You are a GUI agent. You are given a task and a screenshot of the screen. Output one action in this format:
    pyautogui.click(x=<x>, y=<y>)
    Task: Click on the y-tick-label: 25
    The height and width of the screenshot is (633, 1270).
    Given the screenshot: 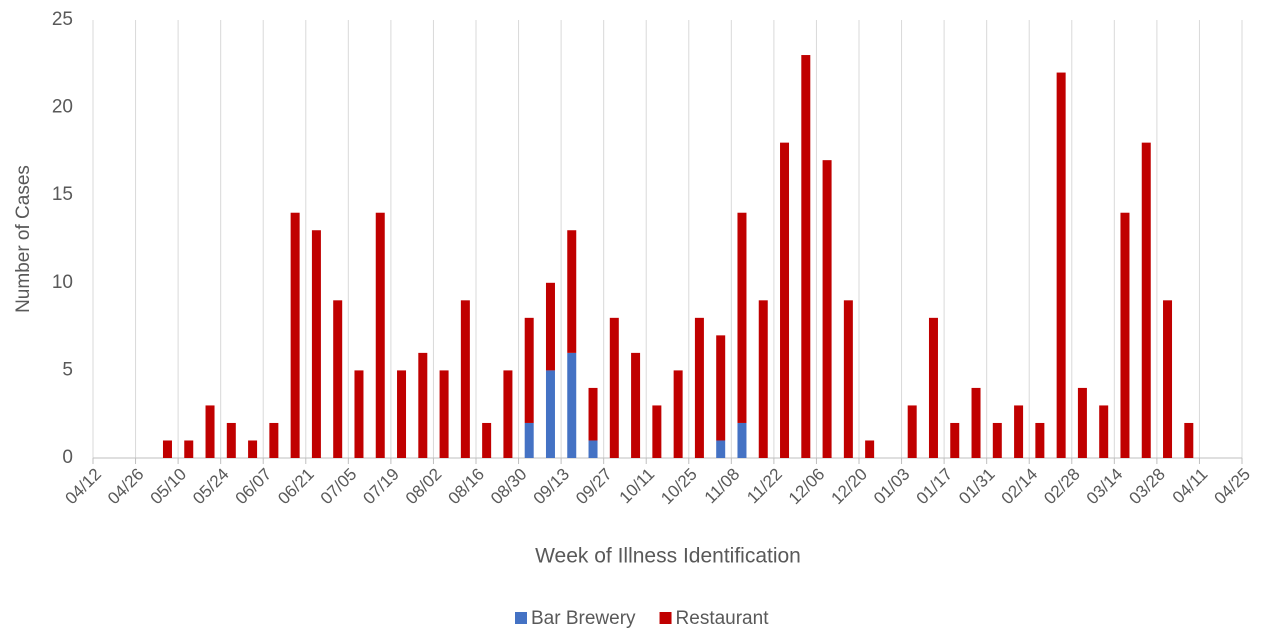 What is the action you would take?
    pyautogui.click(x=62, y=19)
    